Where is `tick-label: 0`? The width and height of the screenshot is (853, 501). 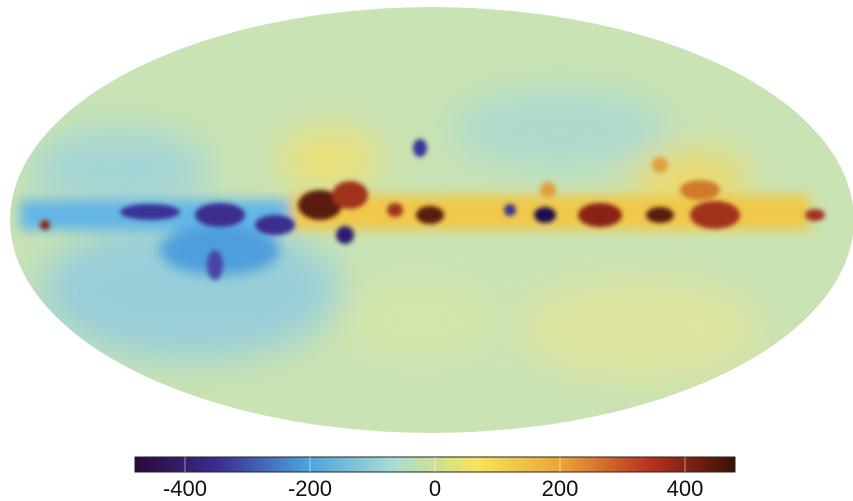
tick-label: 0 is located at coordinates (435, 488).